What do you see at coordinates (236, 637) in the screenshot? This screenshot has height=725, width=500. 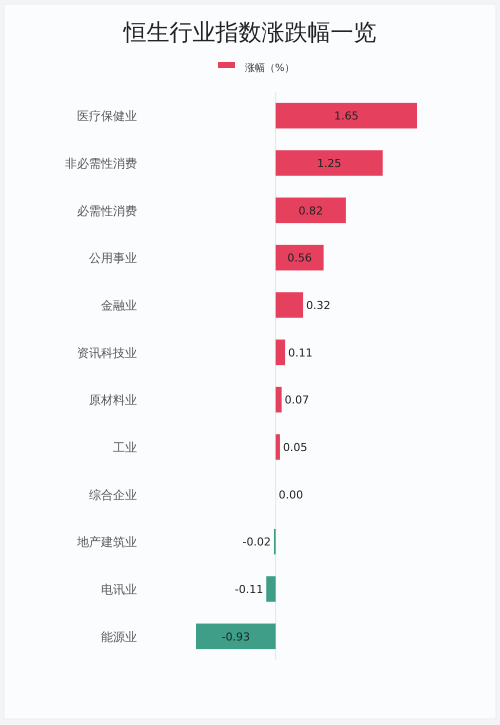 I see `data-label: -0.93` at bounding box center [236, 637].